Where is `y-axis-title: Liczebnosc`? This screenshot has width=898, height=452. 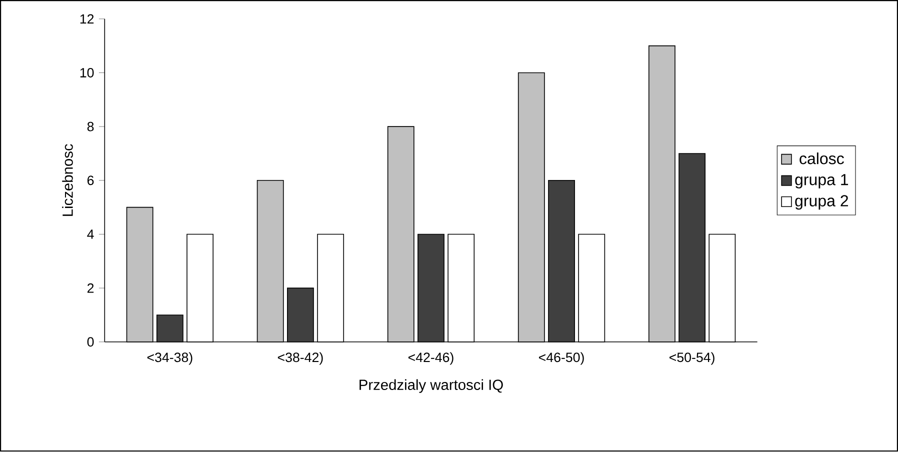 y-axis-title: Liczebnosc is located at coordinates (67, 180).